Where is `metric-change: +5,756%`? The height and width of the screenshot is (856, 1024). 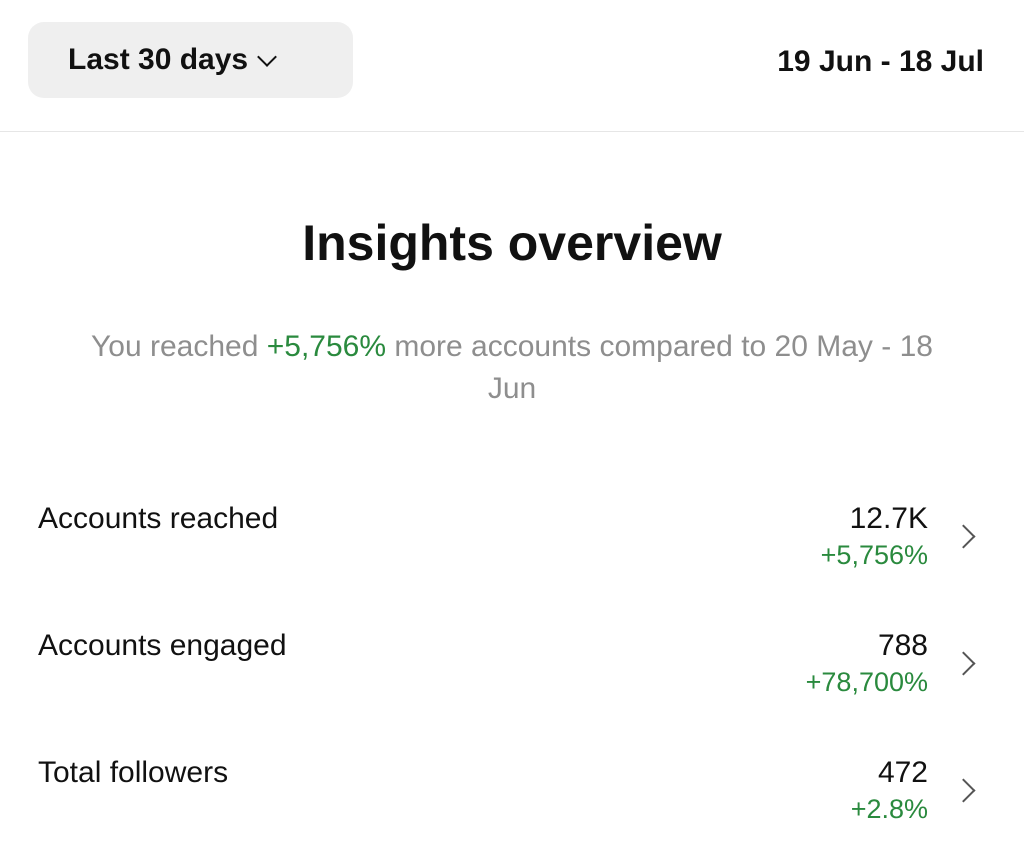 metric-change: +5,756% is located at coordinates (874, 555).